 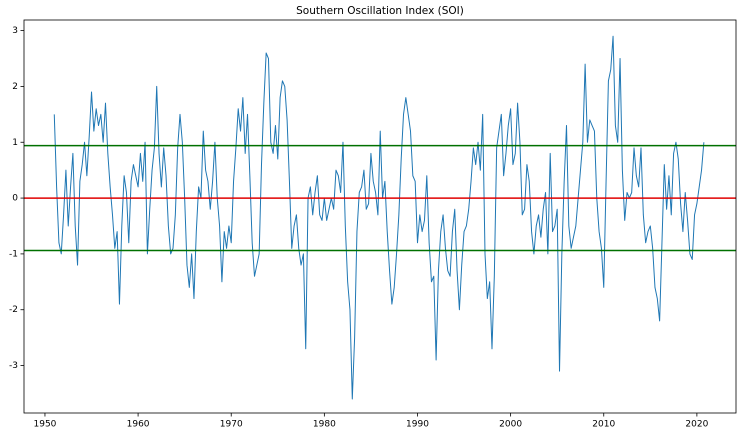 I want to click on y-tick-label: 0, so click(x=15, y=199).